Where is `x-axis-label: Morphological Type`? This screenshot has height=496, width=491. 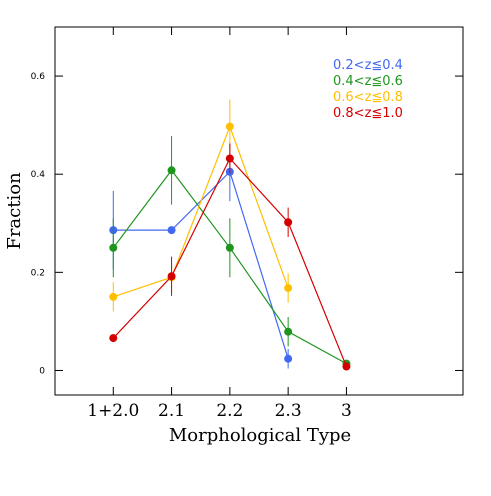 x-axis-label: Morphological Type is located at coordinates (260, 435).